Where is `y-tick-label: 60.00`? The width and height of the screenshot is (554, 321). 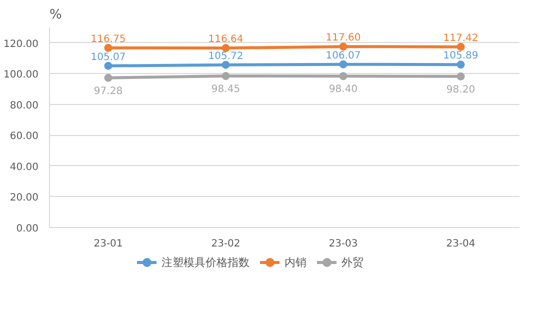
y-tick-label: 60.00 is located at coordinates (24, 136).